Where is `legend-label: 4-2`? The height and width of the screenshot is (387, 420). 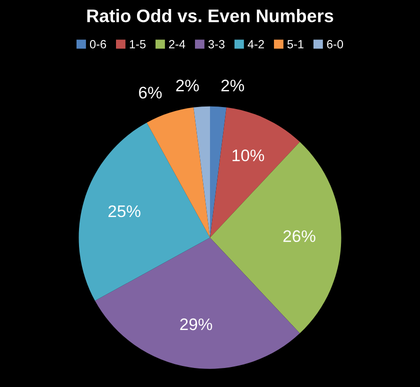
legend-label: 4-2 is located at coordinates (256, 44).